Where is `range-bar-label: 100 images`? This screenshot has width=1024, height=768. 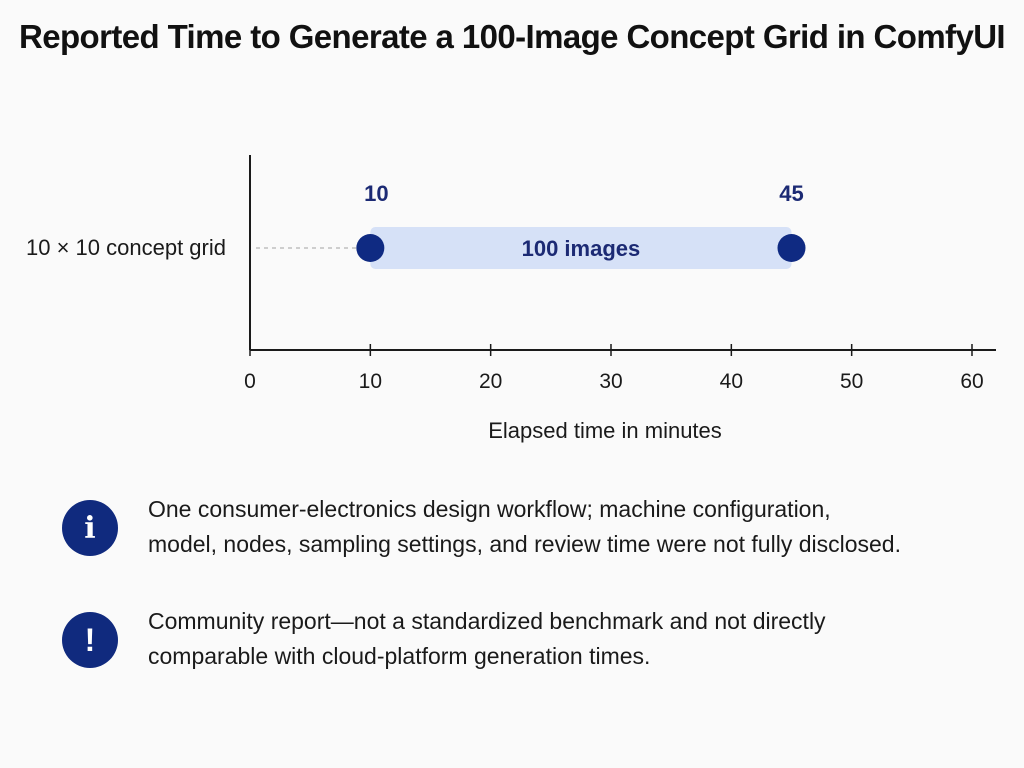
range-bar-label: 100 images is located at coordinates (581, 248).